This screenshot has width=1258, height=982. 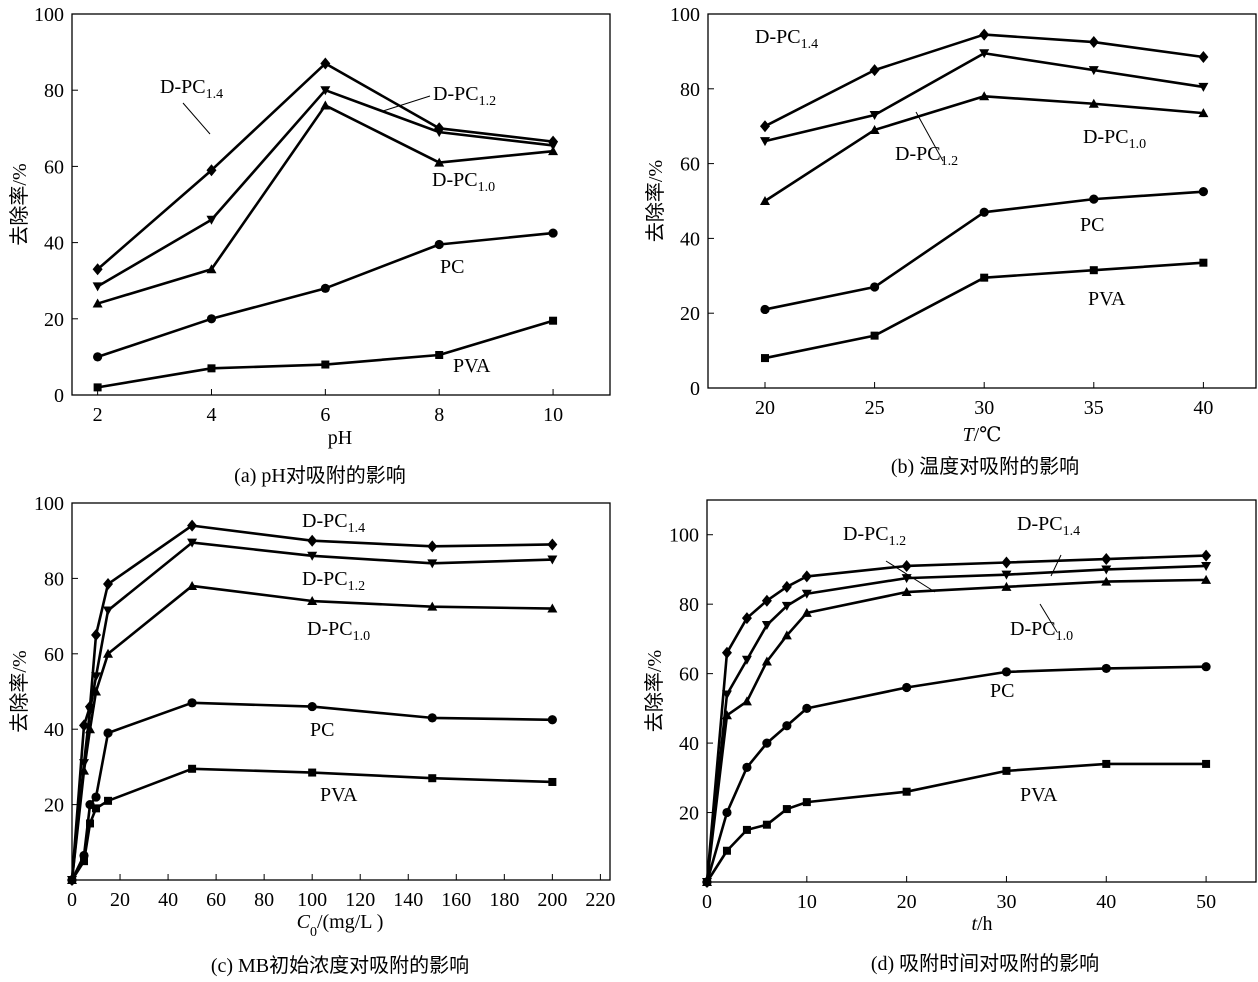 What do you see at coordinates (985, 466) in the screenshot?
I see `chart-caption: (b) 温度对吸附的影响` at bounding box center [985, 466].